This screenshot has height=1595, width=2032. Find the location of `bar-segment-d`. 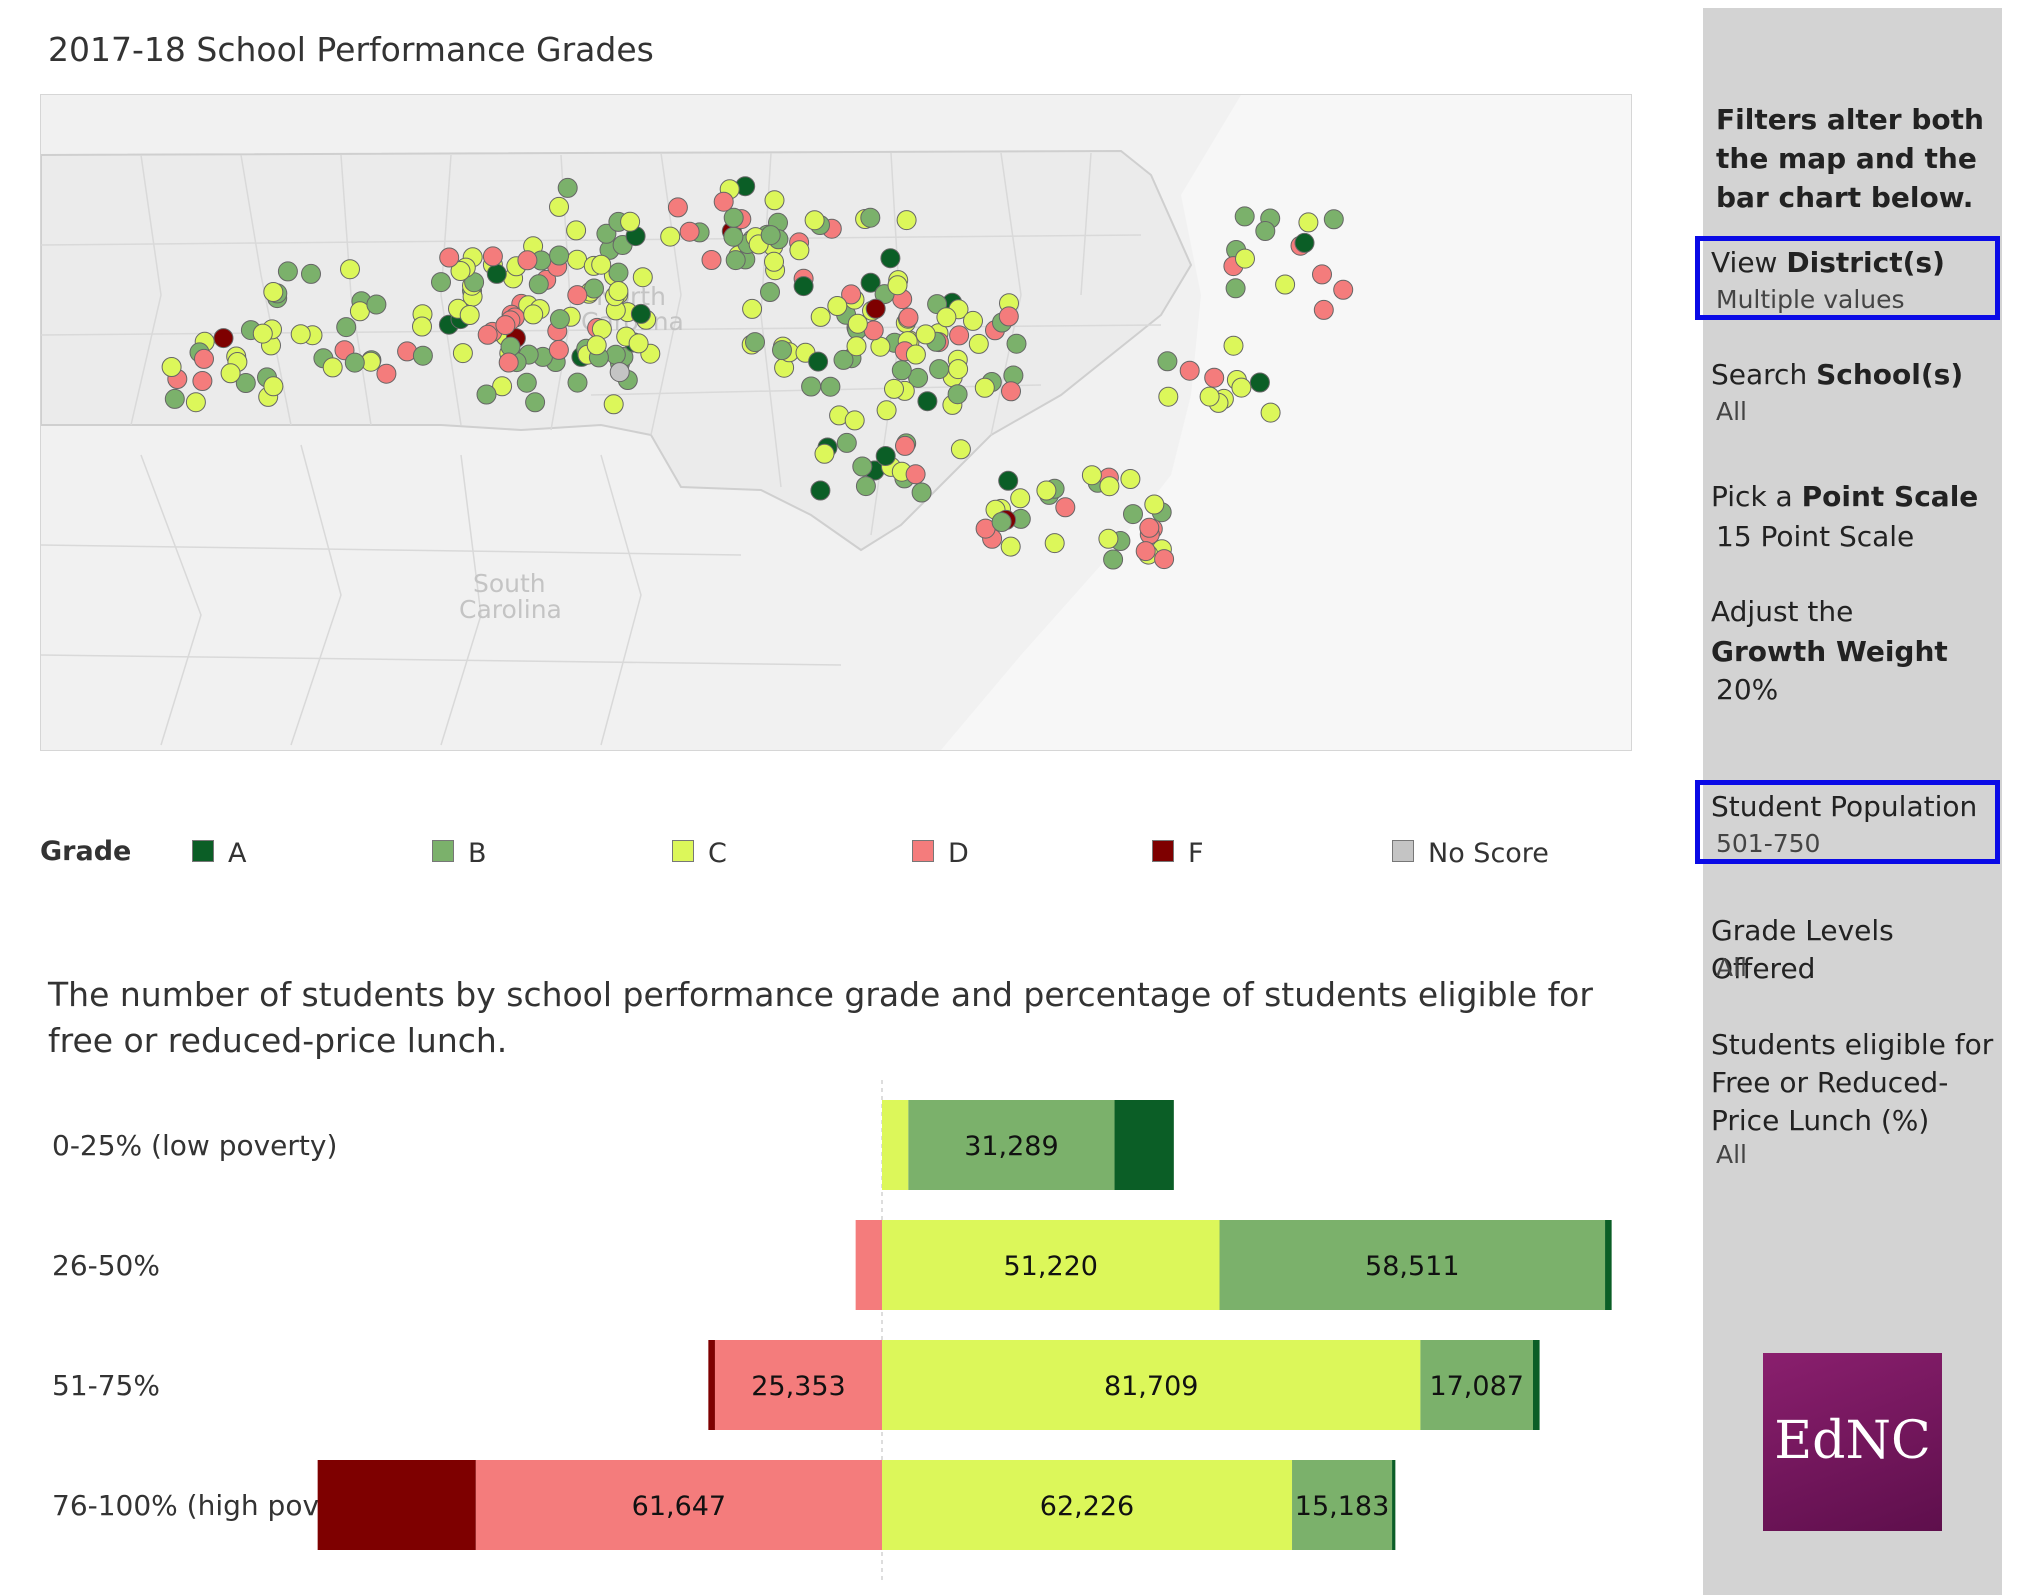

bar-segment-d is located at coordinates (798, 1385).